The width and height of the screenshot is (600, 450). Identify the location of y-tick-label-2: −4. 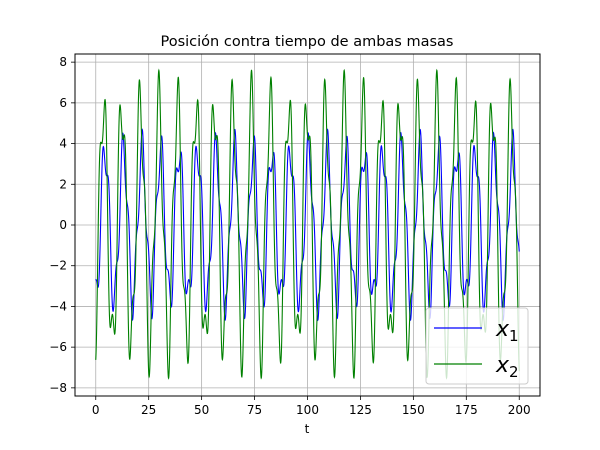
(58, 306).